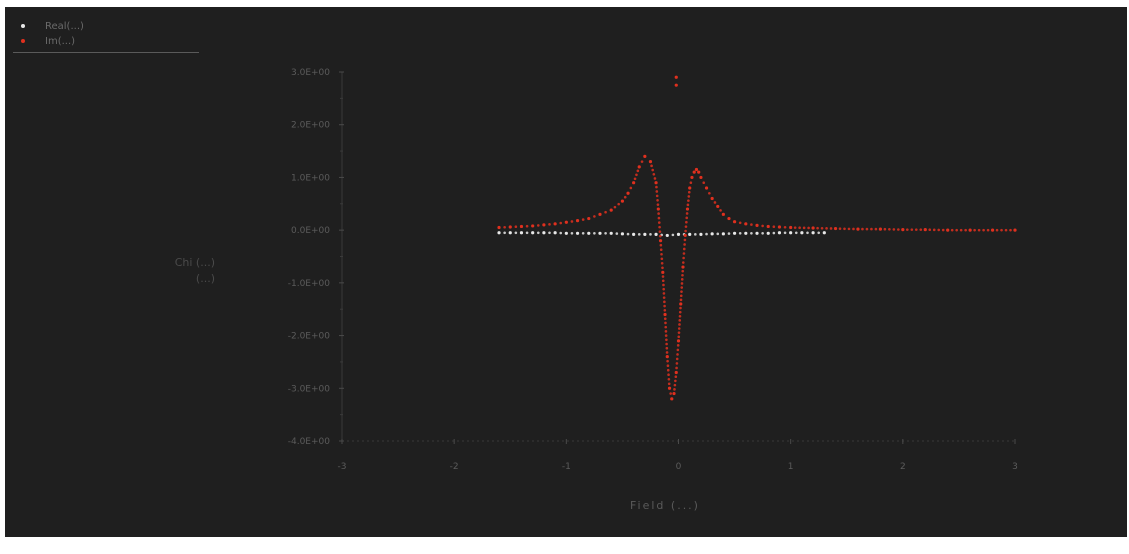 This screenshot has height=554, width=1129. What do you see at coordinates (48, 41) in the screenshot?
I see `legend-item-imag: Im(...)` at bounding box center [48, 41].